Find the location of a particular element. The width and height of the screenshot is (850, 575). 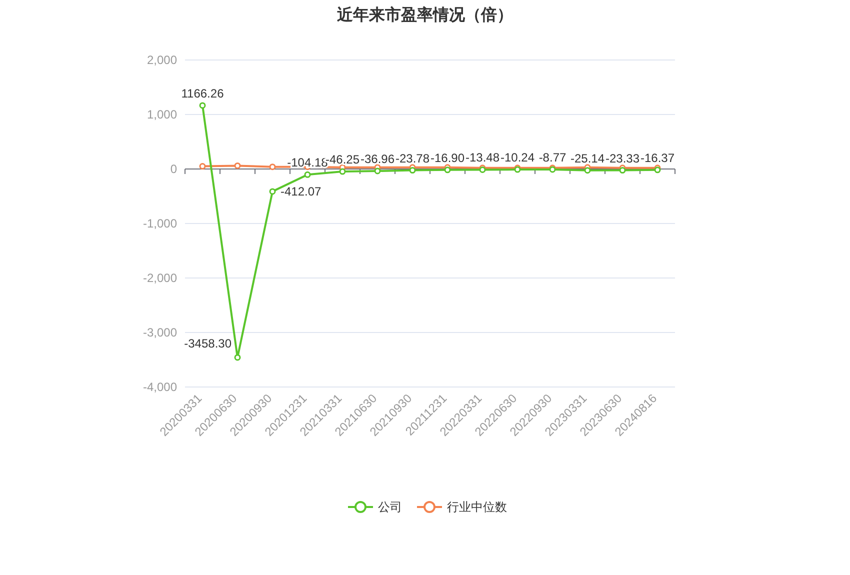

data-label: -3458.30 is located at coordinates (208, 343).